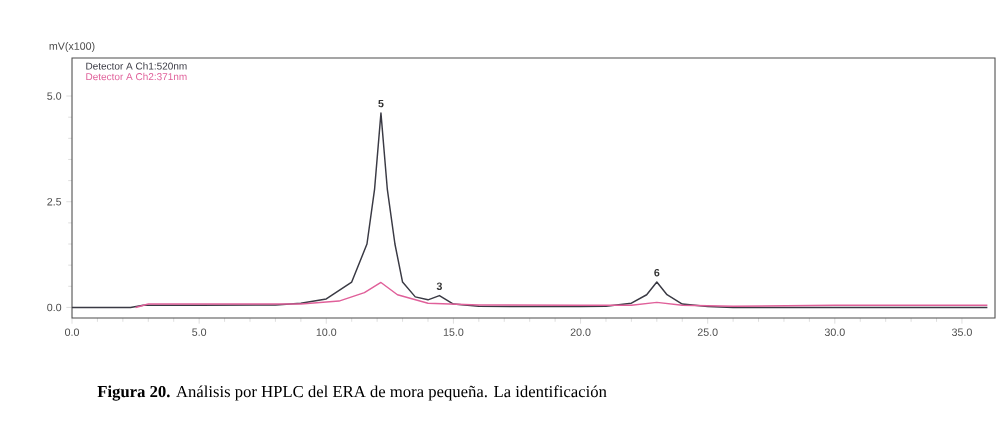 This screenshot has width=1003, height=430. What do you see at coordinates (72, 47) in the screenshot?
I see `y-axis-title: mV(x100)` at bounding box center [72, 47].